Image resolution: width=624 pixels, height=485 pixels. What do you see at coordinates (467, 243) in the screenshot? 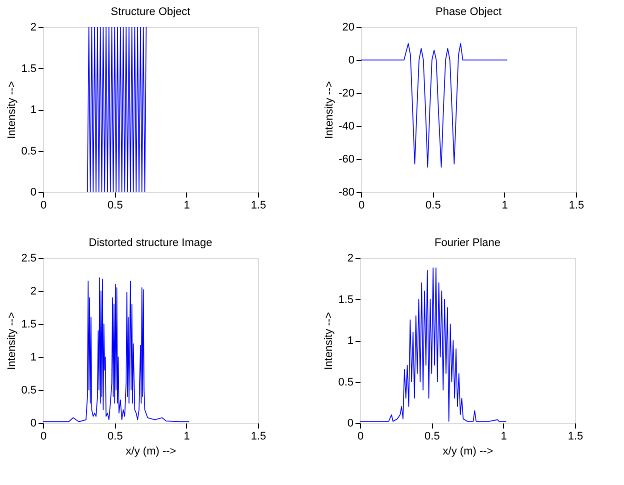
I see `chart-title: Fourier Plane` at bounding box center [467, 243].